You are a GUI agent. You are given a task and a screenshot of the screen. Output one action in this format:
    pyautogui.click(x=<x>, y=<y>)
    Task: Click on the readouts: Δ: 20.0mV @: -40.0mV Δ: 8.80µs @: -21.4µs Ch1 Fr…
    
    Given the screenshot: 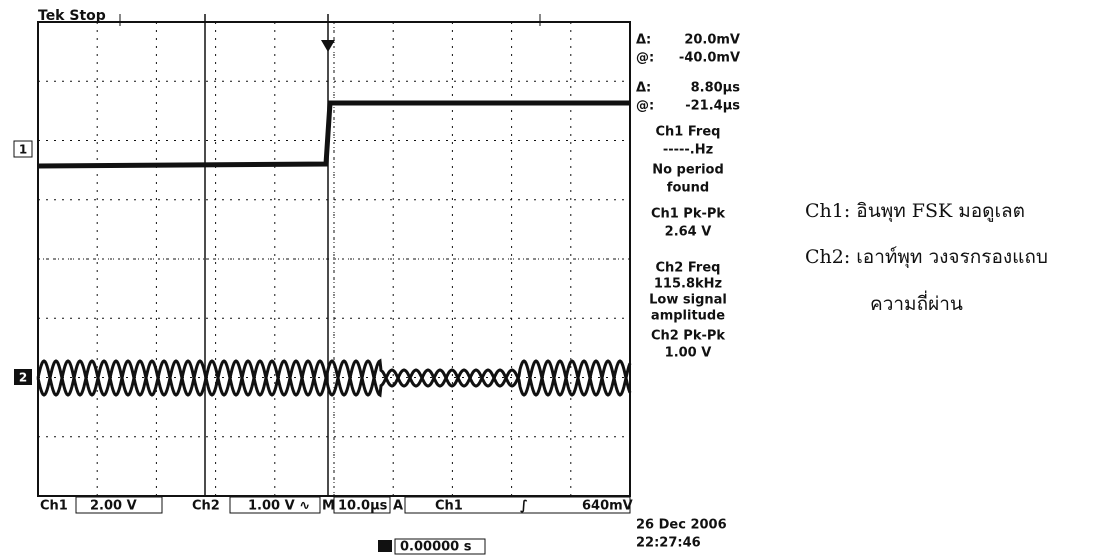 What is the action you would take?
    pyautogui.click(x=688, y=197)
    